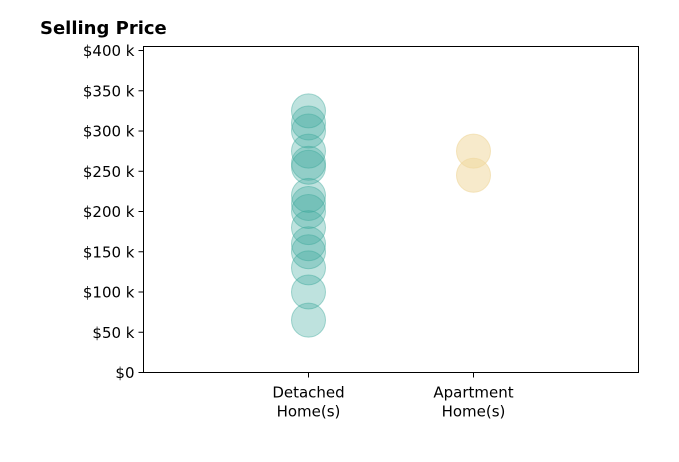  What do you see at coordinates (103, 28) in the screenshot?
I see `chart-title: Selling Price` at bounding box center [103, 28].